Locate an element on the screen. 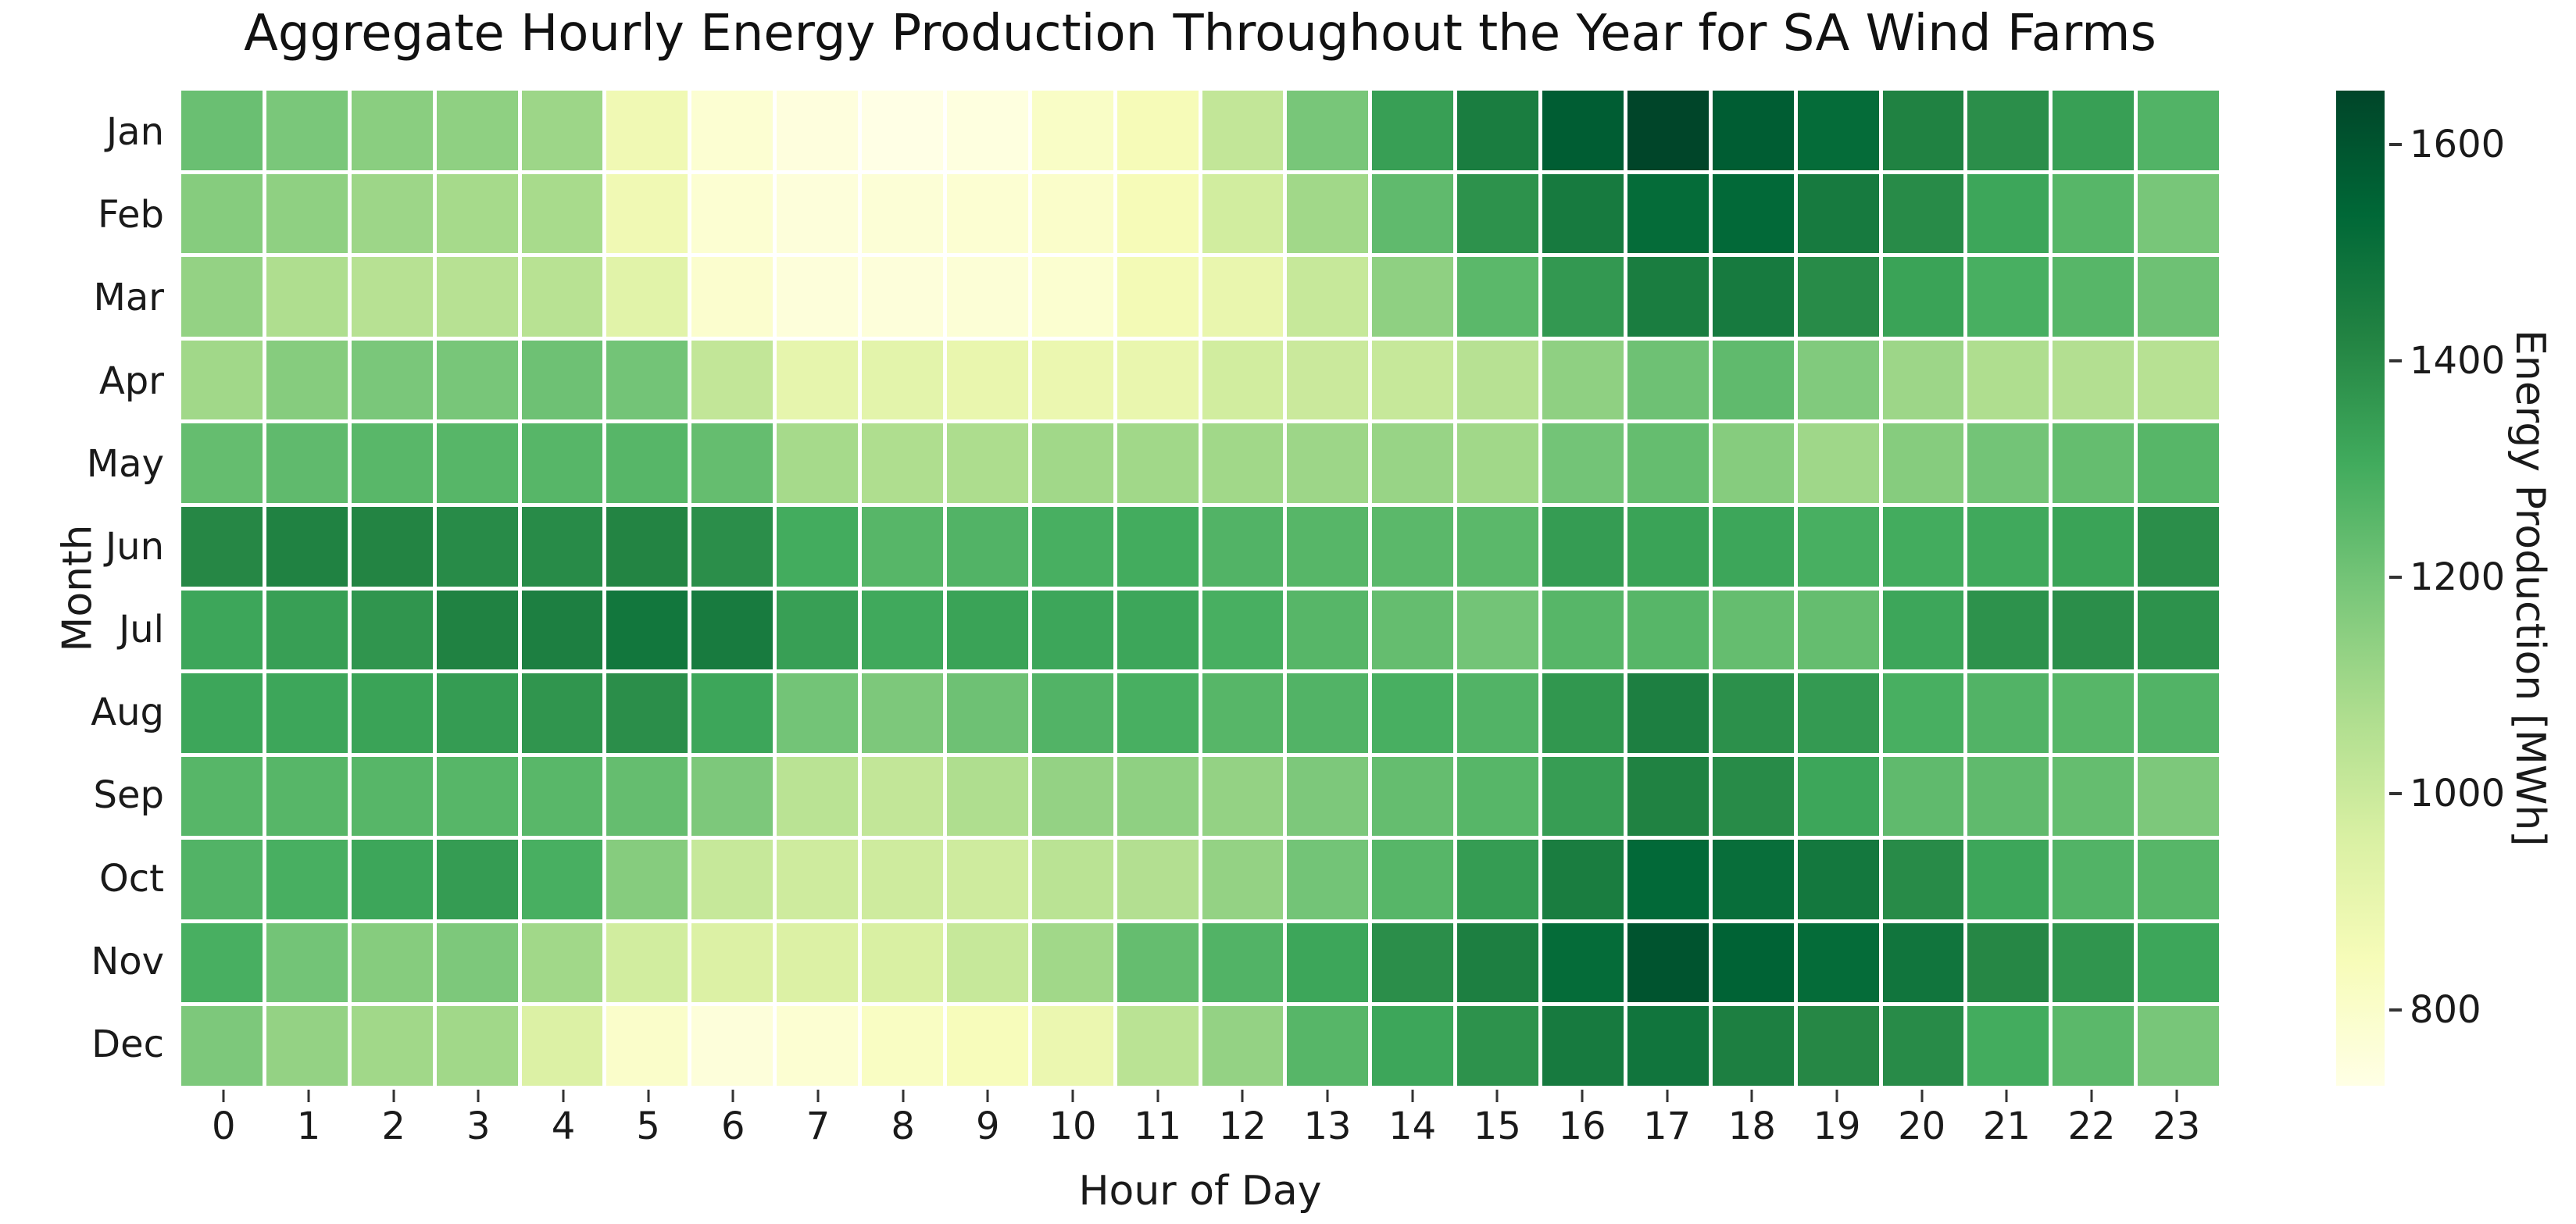 This screenshot has width=2576, height=1224. x-tick-label: 11 is located at coordinates (1158, 1126).